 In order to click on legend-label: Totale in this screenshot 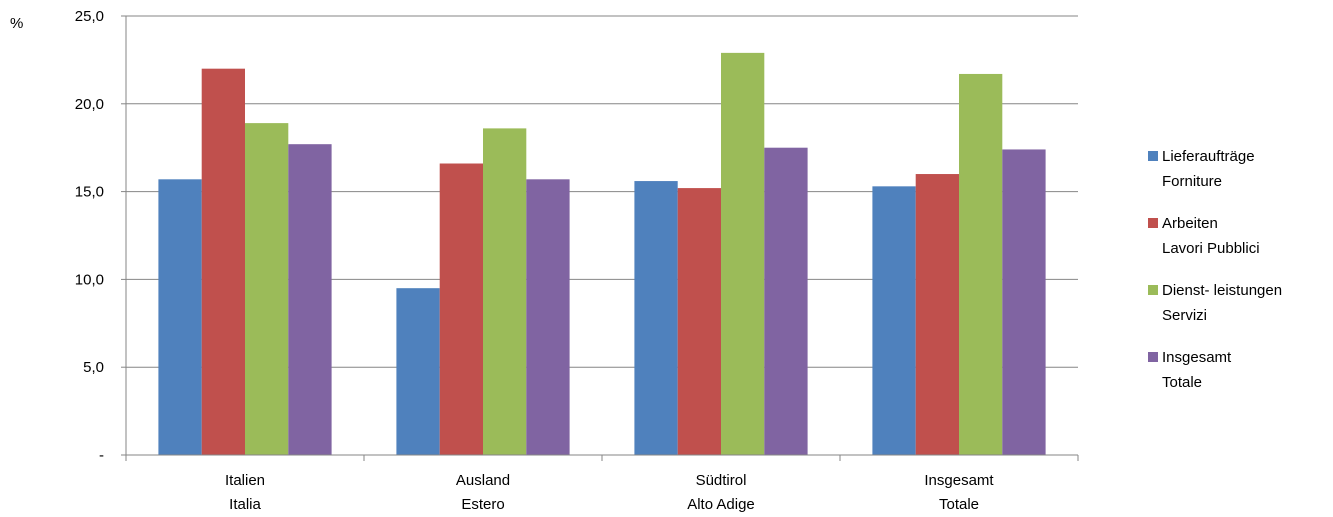, I will do `click(1182, 382)`.